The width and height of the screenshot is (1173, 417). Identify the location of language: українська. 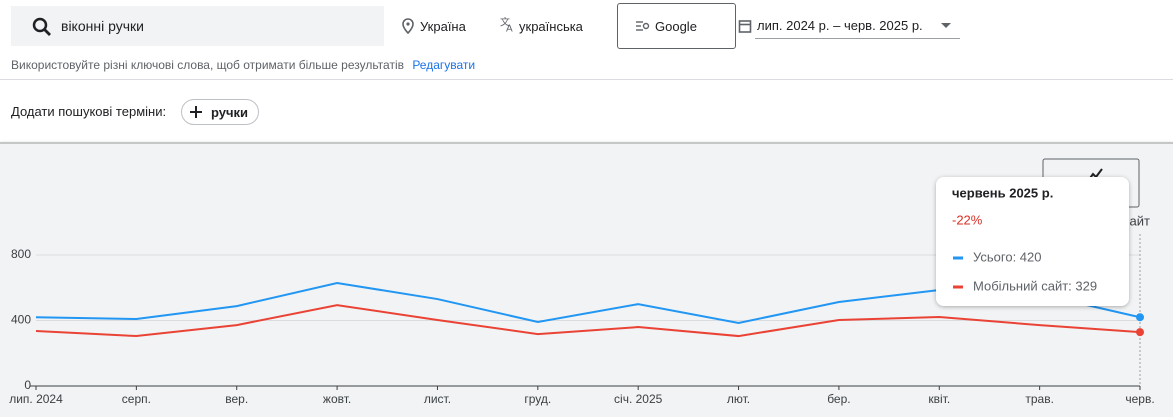
(551, 26).